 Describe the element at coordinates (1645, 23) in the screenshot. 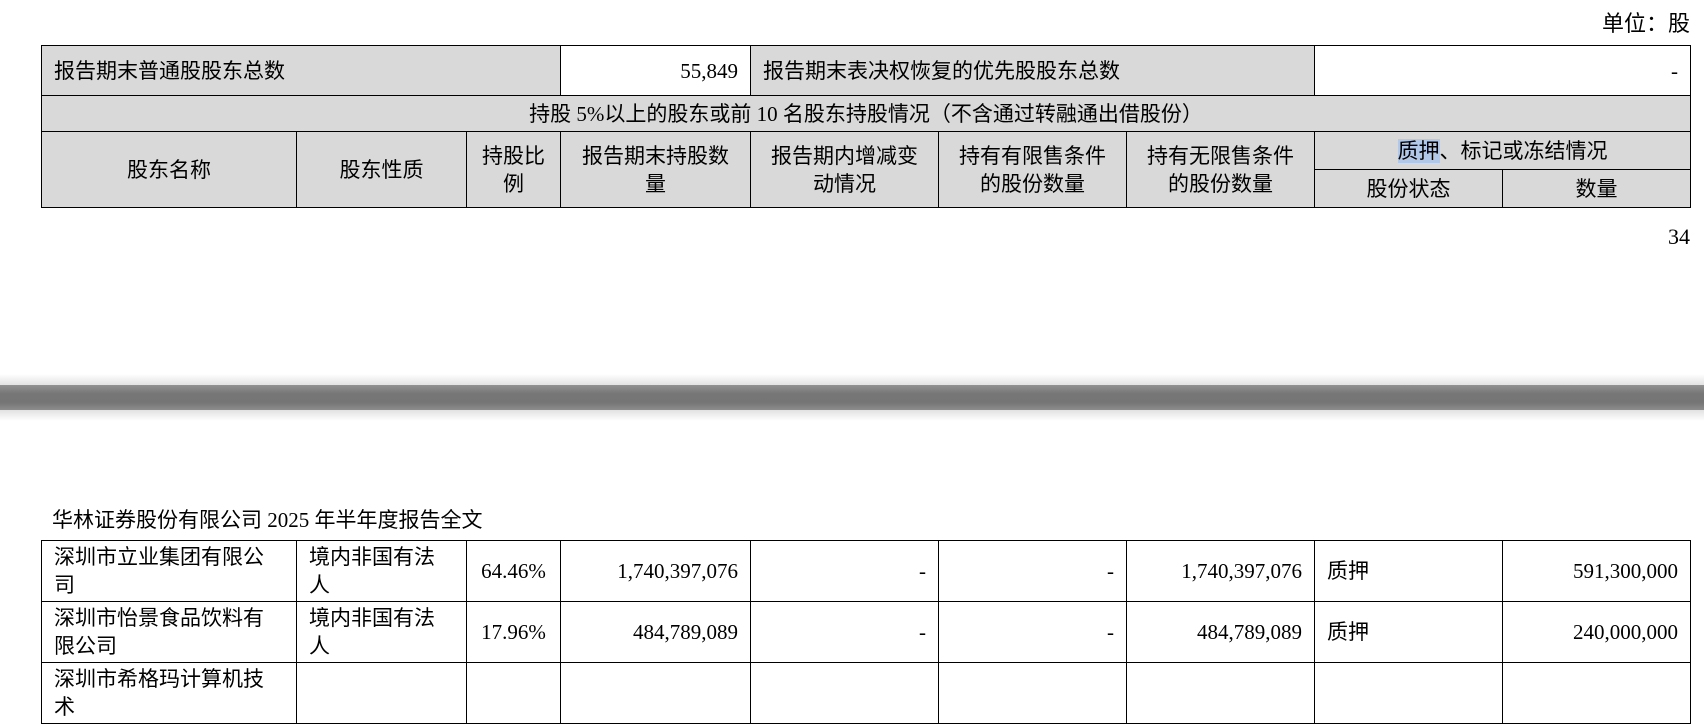

I see `unit-label: 单位：股` at that location.